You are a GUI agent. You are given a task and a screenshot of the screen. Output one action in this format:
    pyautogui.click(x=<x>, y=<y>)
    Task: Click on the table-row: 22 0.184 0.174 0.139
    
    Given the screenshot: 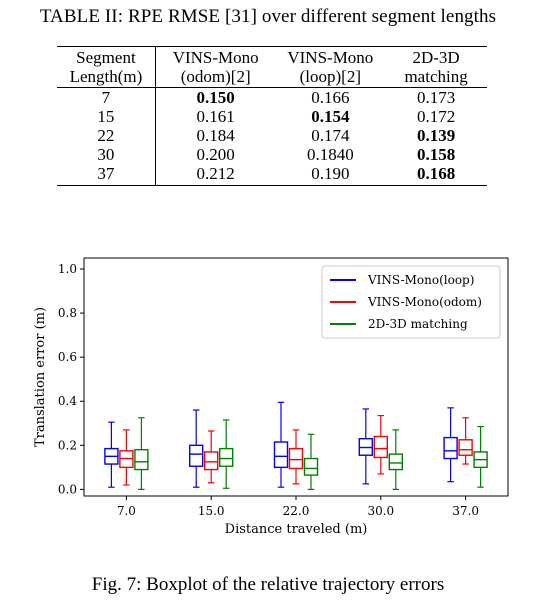 What is the action you would take?
    pyautogui.click(x=272, y=135)
    